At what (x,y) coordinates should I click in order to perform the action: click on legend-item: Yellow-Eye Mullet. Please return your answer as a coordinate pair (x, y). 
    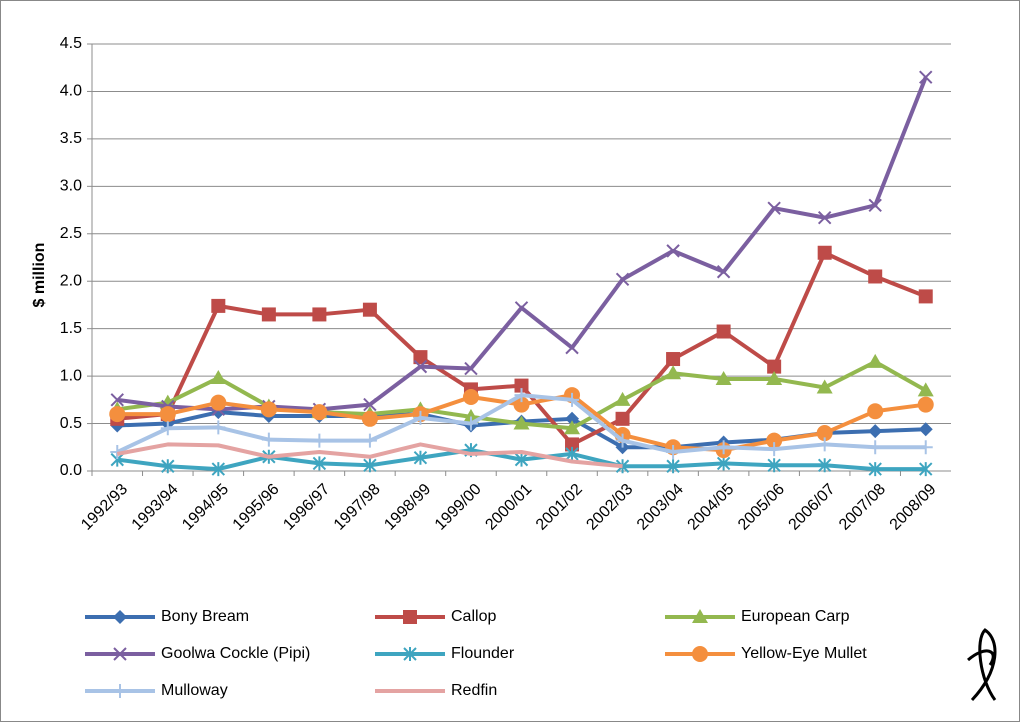
    Looking at the image, I should click on (766, 653).